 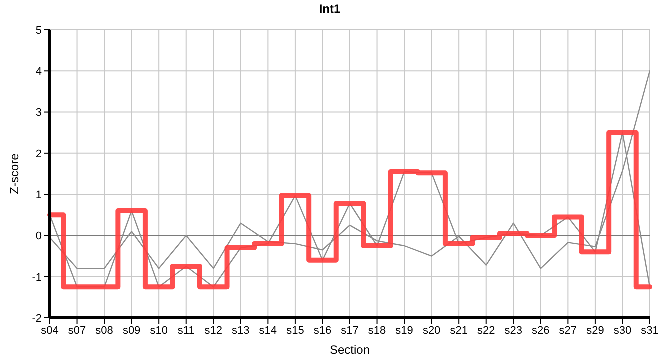 What do you see at coordinates (37, 278) in the screenshot?
I see `y-tick-label: -1` at bounding box center [37, 278].